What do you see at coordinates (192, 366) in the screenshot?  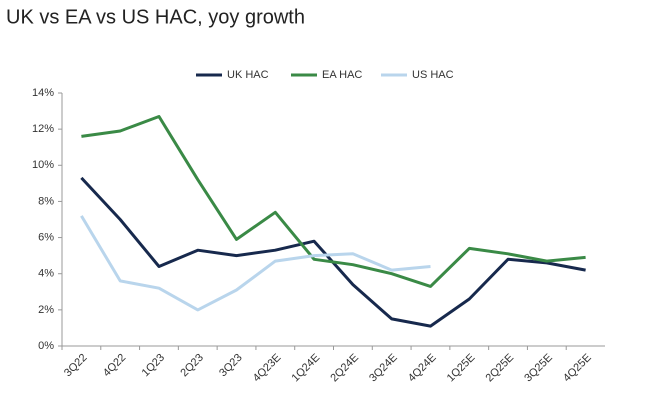 I see `x-tick-label: 2Q23` at bounding box center [192, 366].